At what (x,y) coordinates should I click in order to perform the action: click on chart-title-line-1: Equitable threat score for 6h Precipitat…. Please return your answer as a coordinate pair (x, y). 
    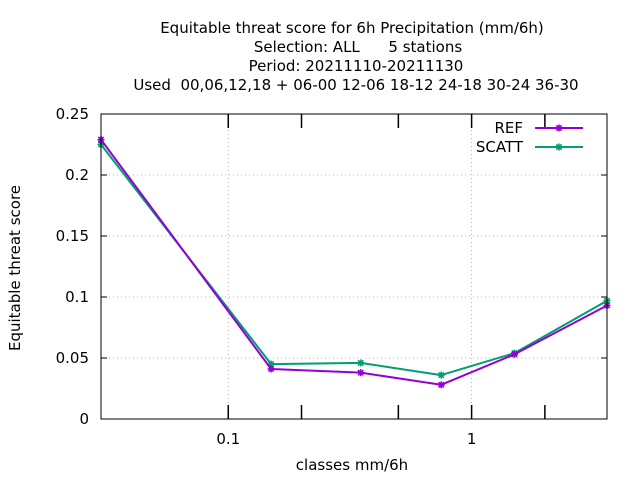
    Looking at the image, I should click on (352, 28).